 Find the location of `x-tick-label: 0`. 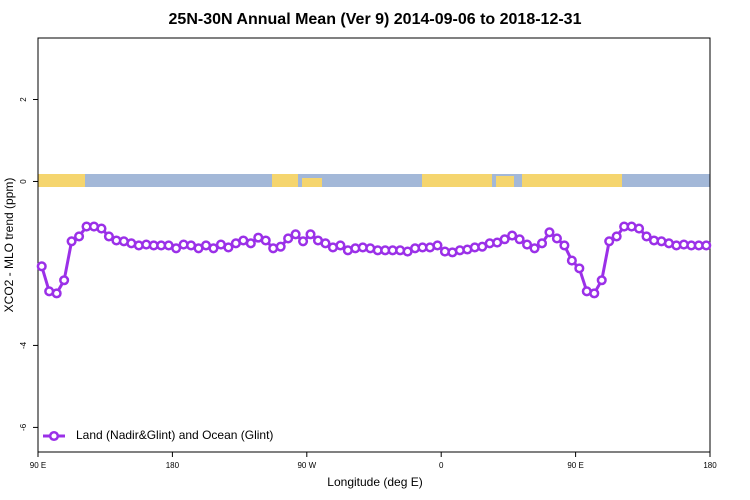

x-tick-label: 0 is located at coordinates (441, 465).